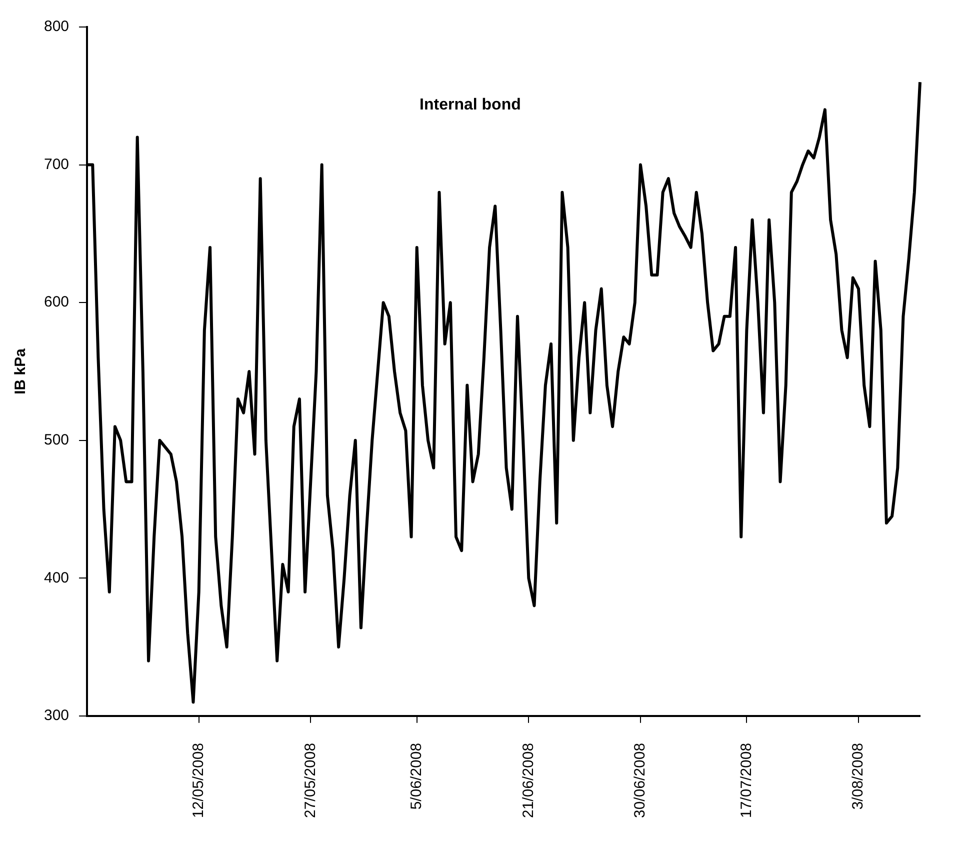 Image resolution: width=968 pixels, height=849 pixels. What do you see at coordinates (640, 780) in the screenshot?
I see `x-tick-label: 30/06/2008` at bounding box center [640, 780].